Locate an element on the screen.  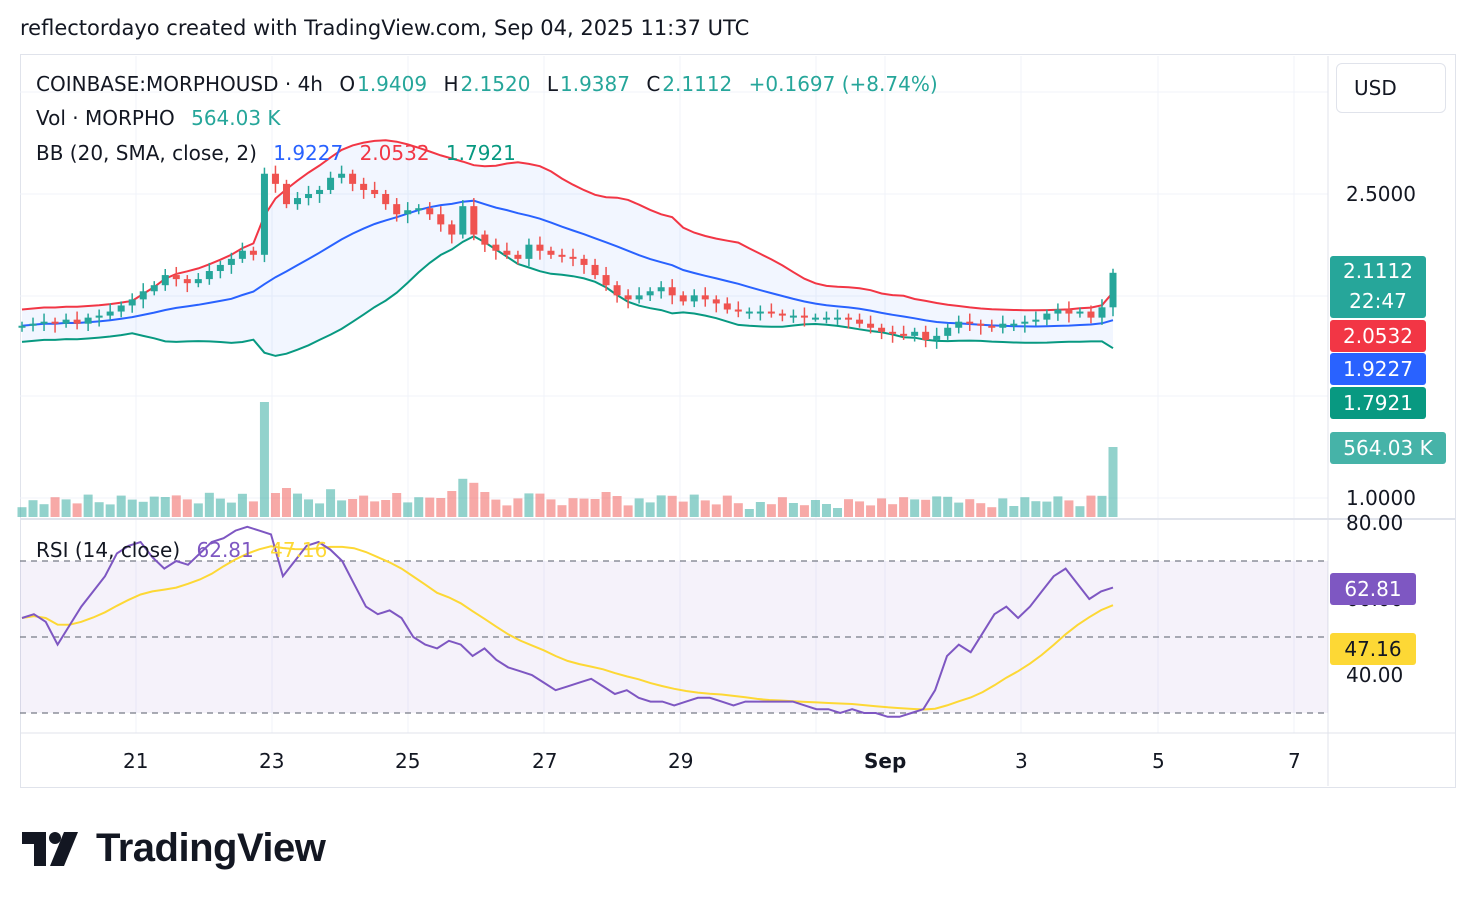
high-value: 2.1520 is located at coordinates (495, 84).